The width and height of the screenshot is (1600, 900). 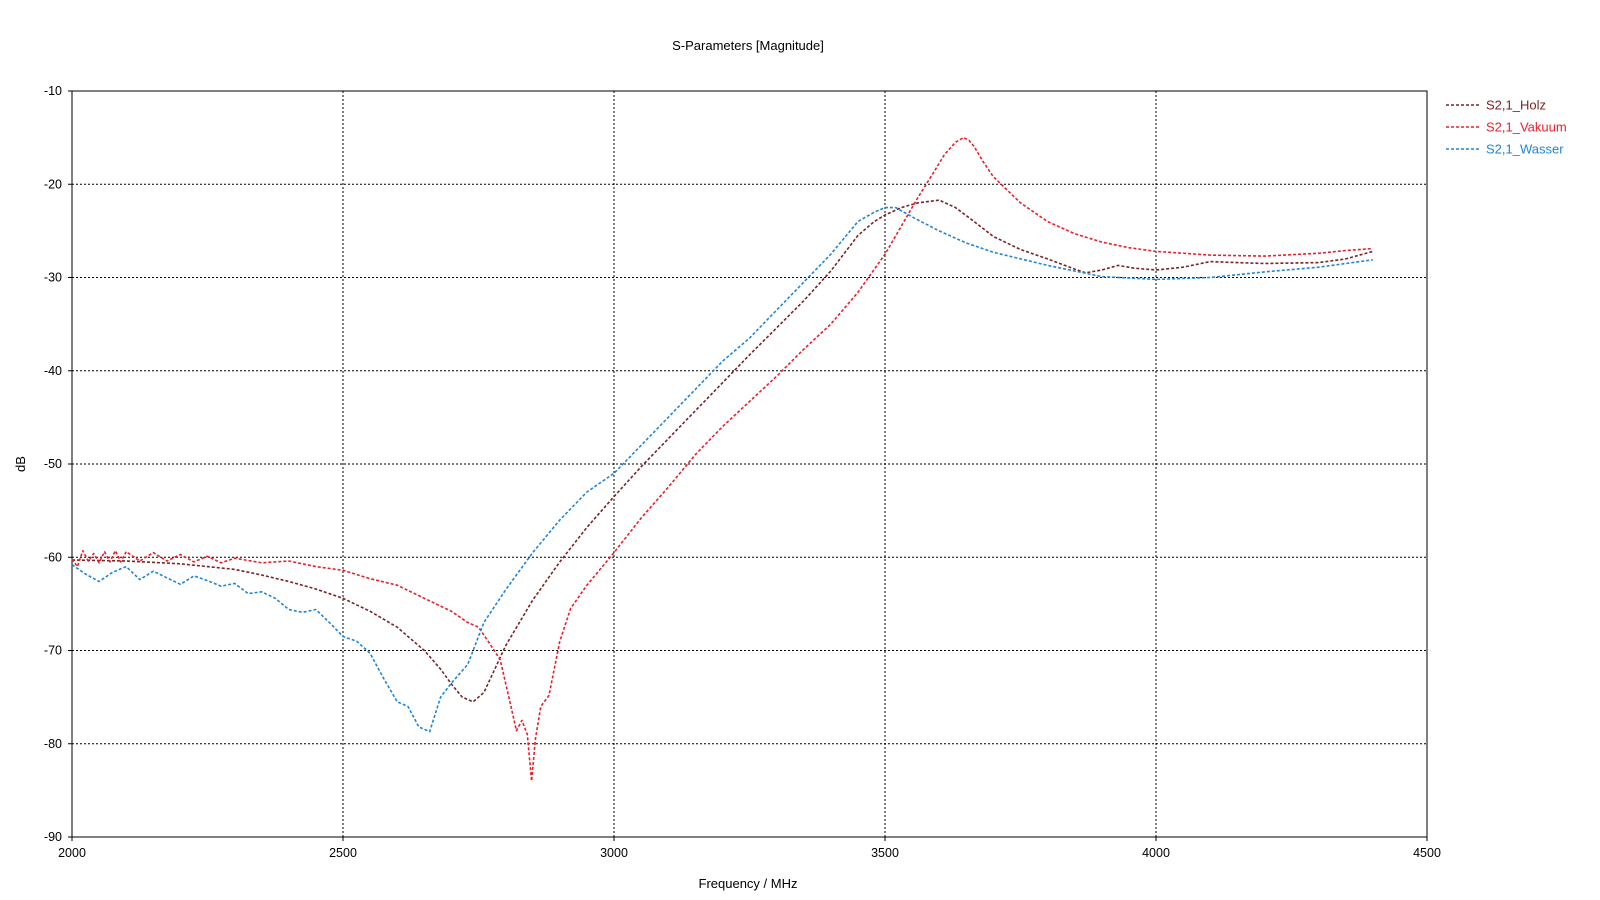 What do you see at coordinates (1427, 853) in the screenshot?
I see `x-tick-label: 4500` at bounding box center [1427, 853].